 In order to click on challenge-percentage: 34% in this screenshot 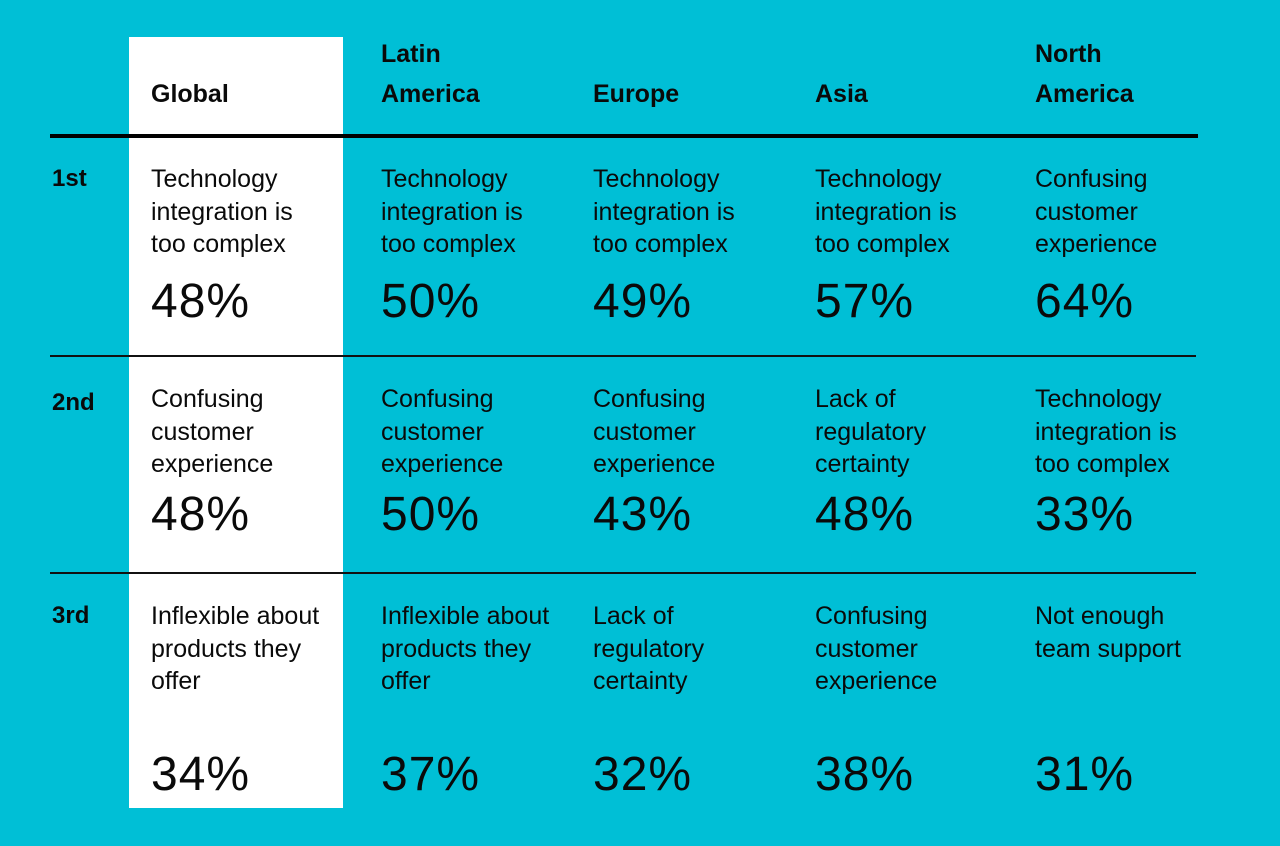, I will do `click(201, 774)`.